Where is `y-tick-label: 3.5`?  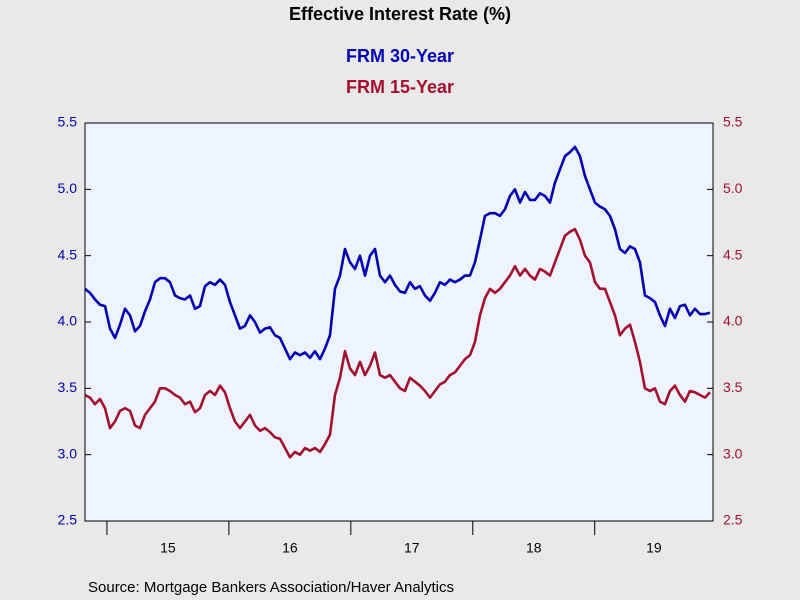
y-tick-label: 3.5 is located at coordinates (68, 387).